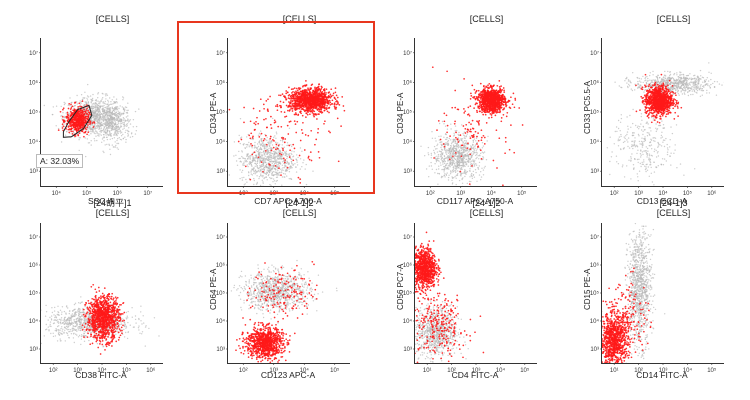 The height and width of the screenshot is (400, 750). What do you see at coordinates (77, 121) in the screenshot?
I see `gate-polygon` at bounding box center [77, 121].